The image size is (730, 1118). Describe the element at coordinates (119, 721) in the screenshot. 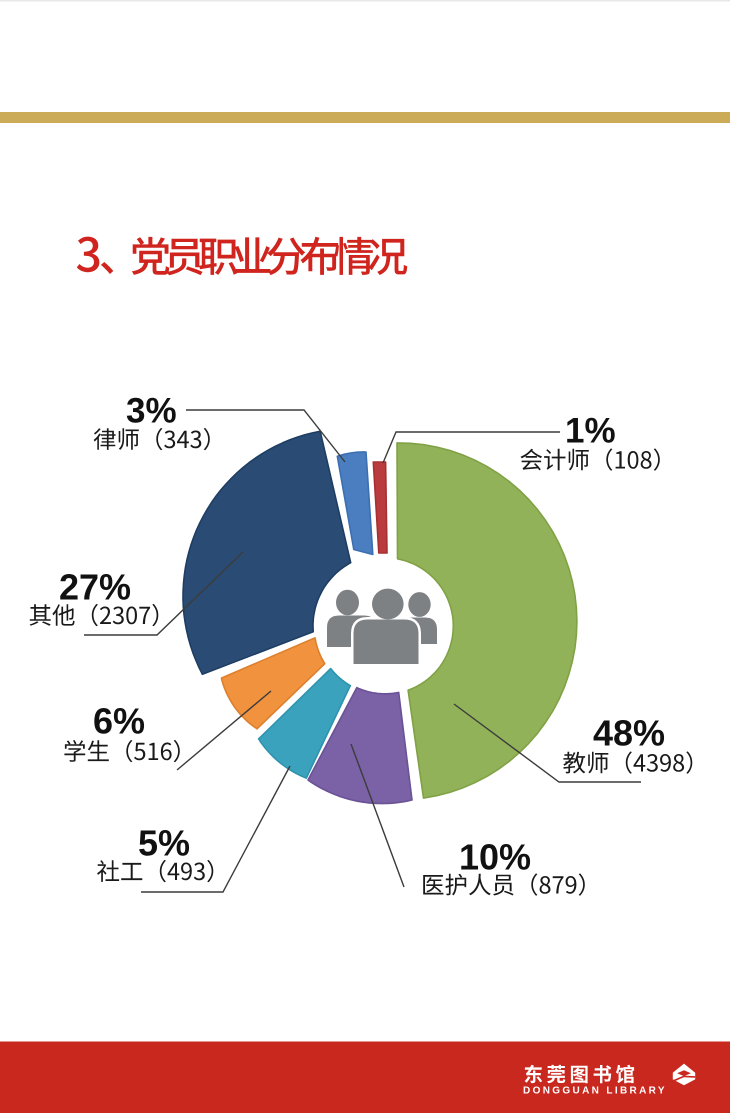

I see `svg-text: 6%` at that location.